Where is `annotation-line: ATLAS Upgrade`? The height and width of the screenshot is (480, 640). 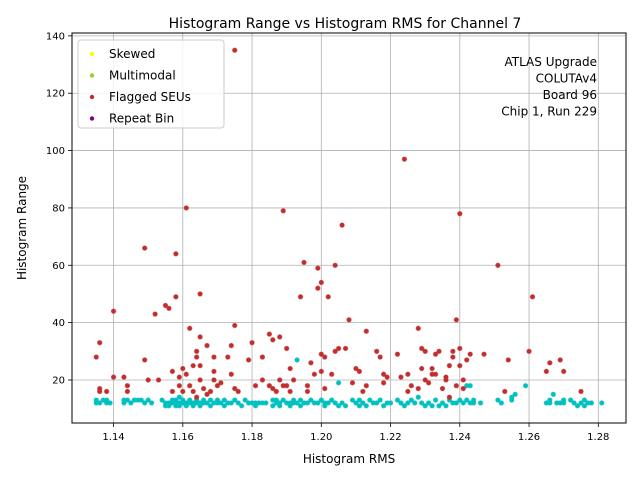
annotation-line: ATLAS Upgrade is located at coordinates (550, 62).